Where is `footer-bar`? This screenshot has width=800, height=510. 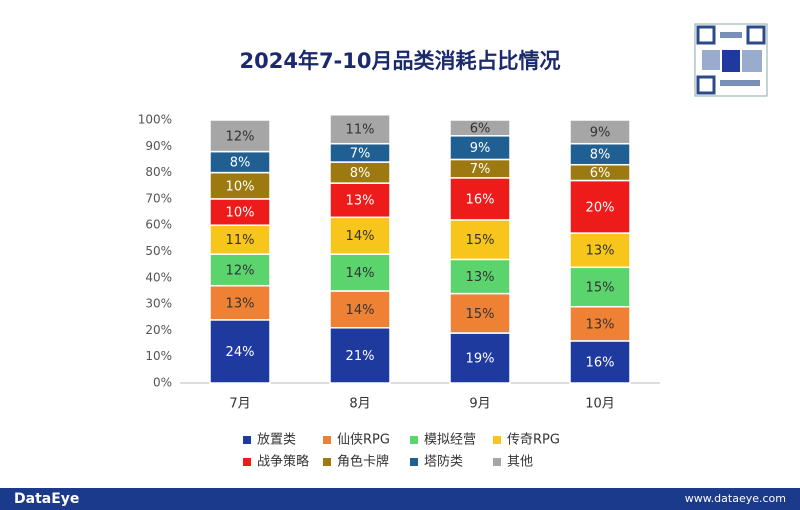 footer-bar is located at coordinates (400, 499).